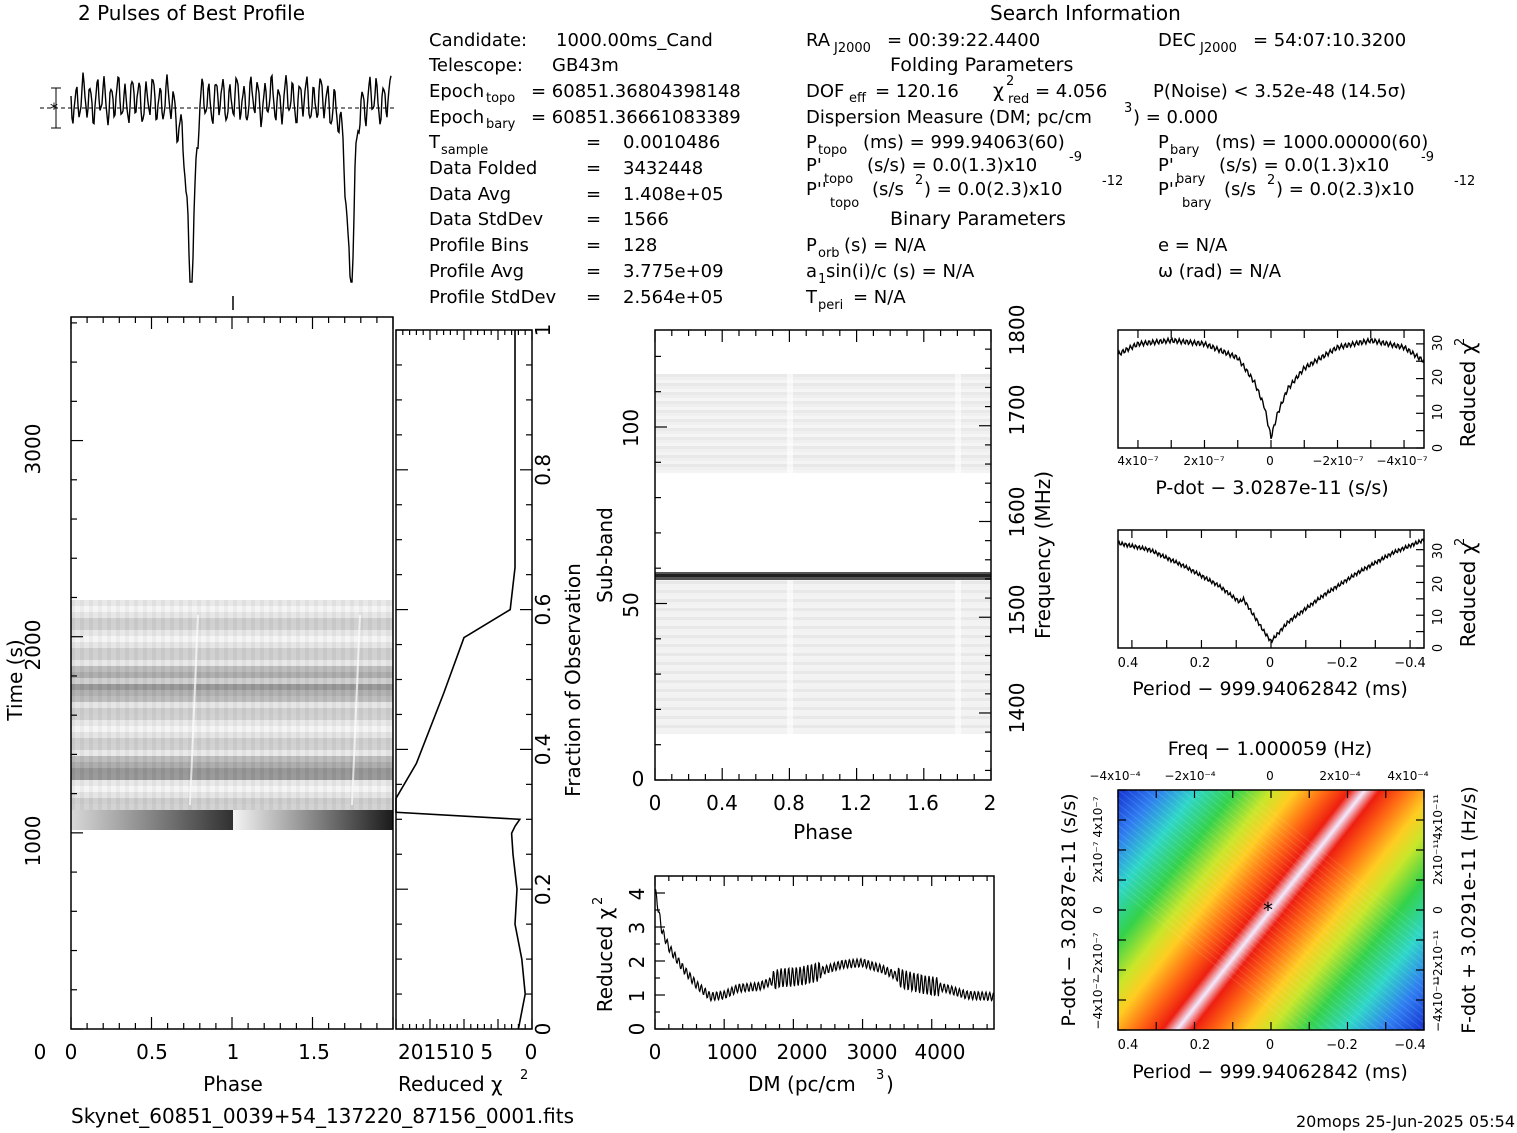 The image size is (1517, 1133). I want to click on cumulative-ticks, so click(464, 679).